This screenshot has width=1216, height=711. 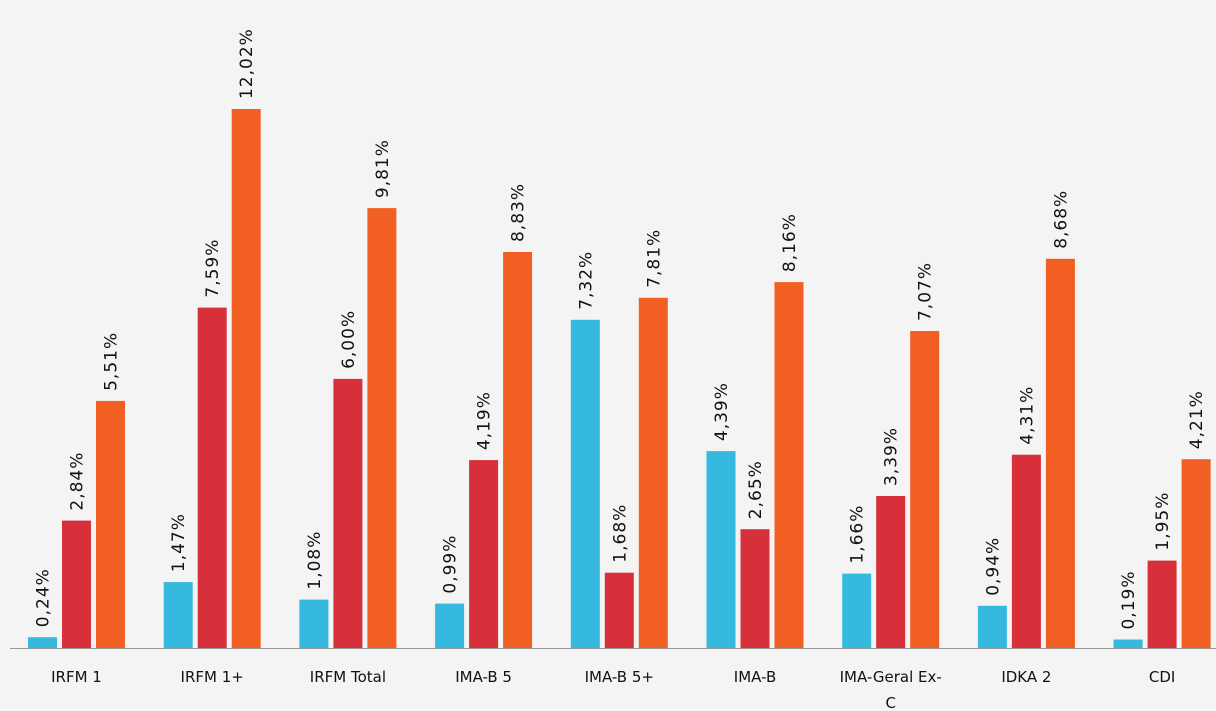 What do you see at coordinates (383, 168) in the screenshot?
I see `bar-value-label-2-2: 9,81%` at bounding box center [383, 168].